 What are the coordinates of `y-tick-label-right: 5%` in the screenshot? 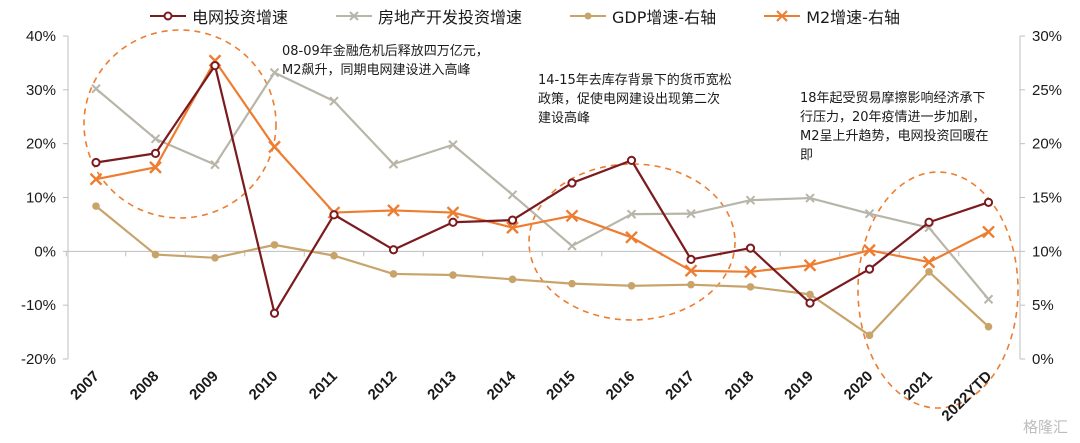 It's located at (1043, 305).